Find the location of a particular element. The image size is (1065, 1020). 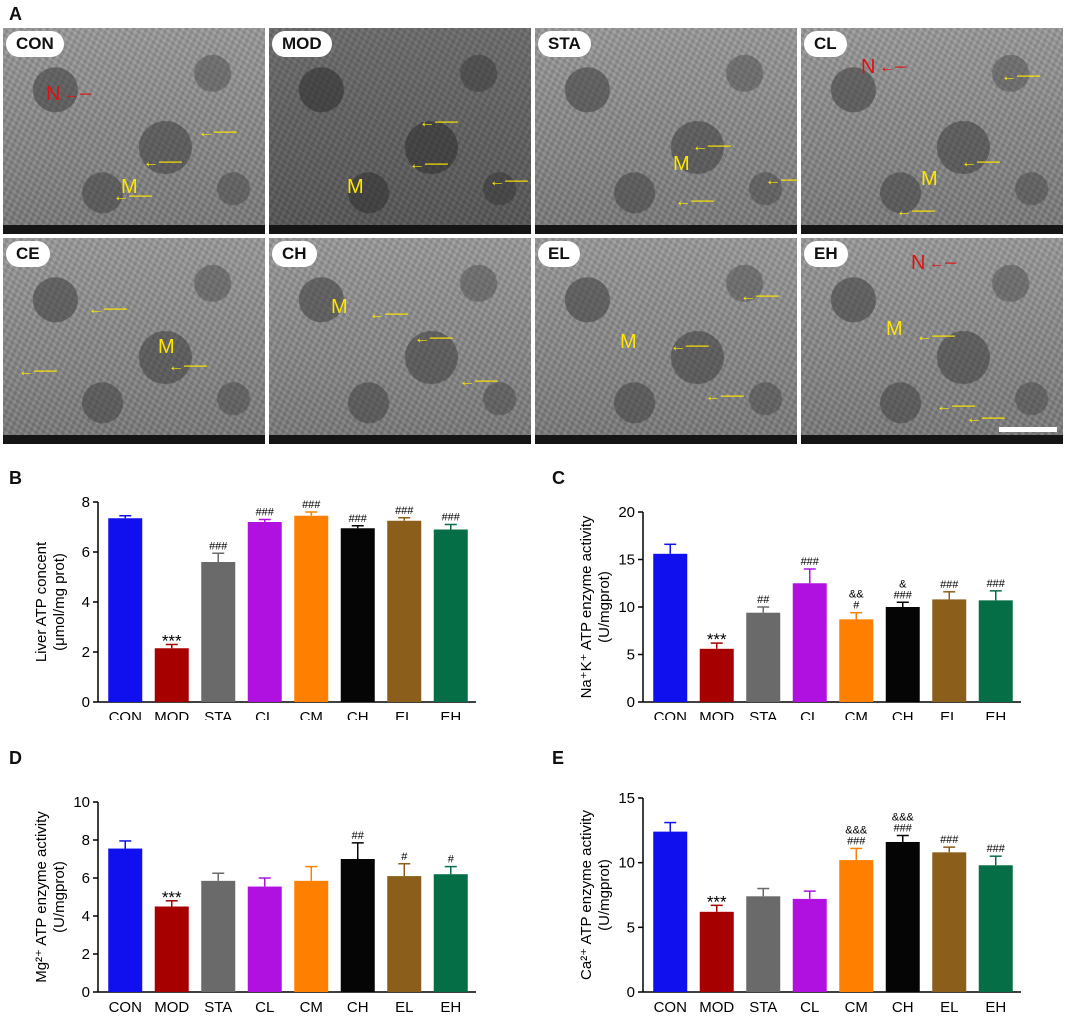

significance-label: ## is located at coordinates (358, 836).